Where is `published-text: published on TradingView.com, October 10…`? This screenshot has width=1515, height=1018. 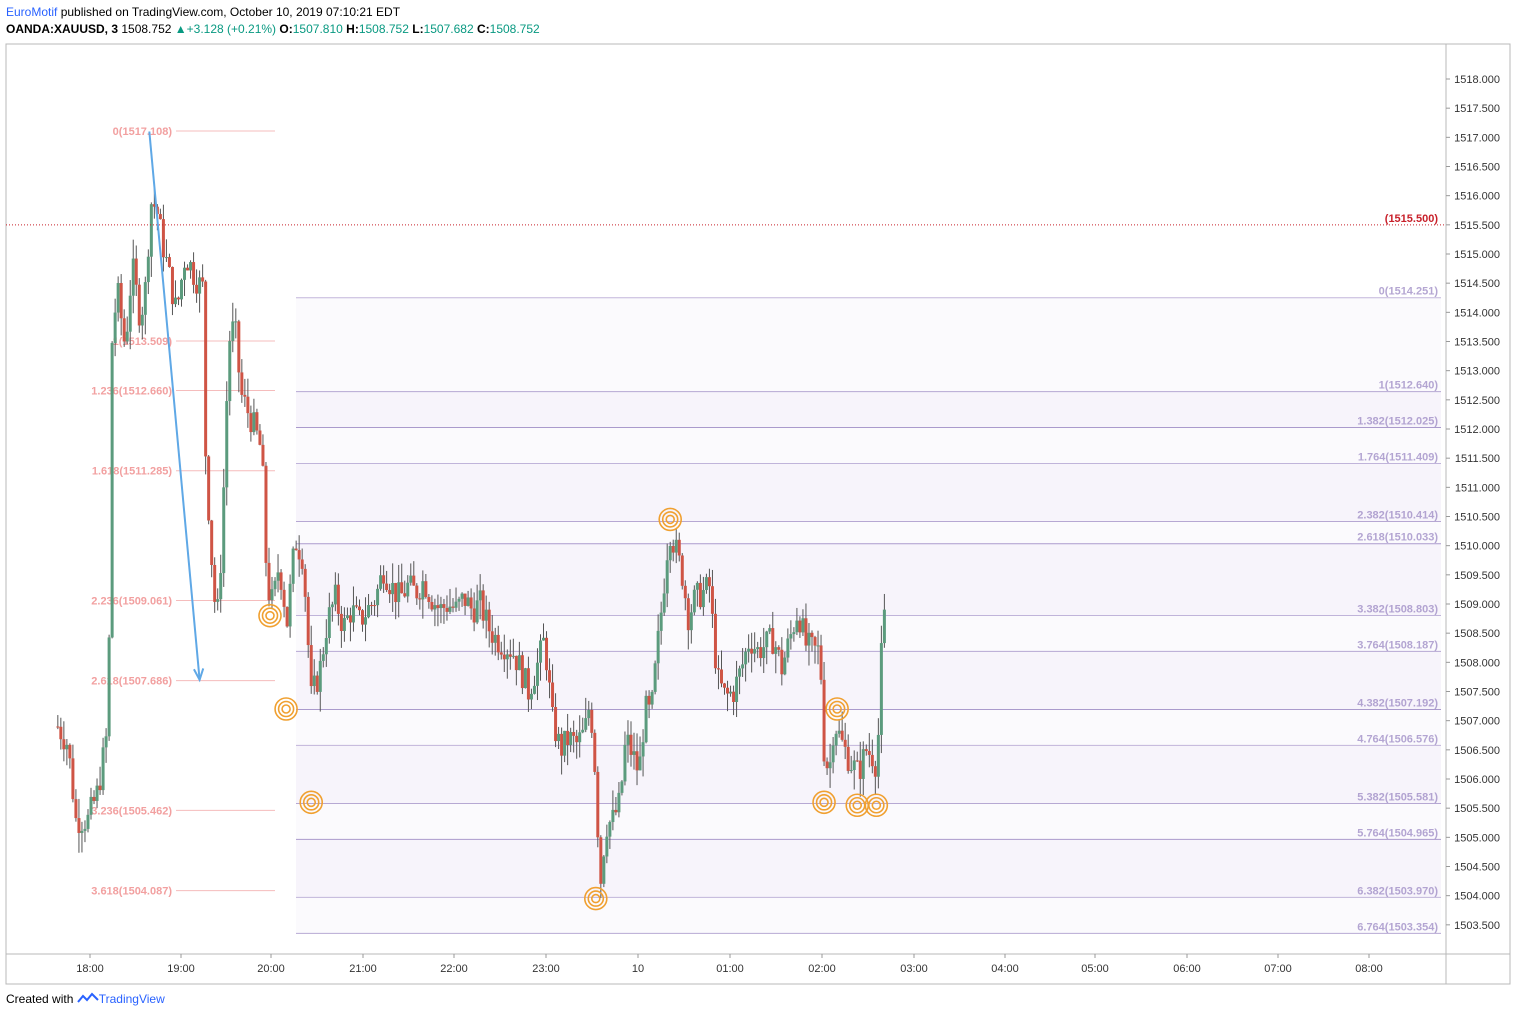 published-text: published on TradingView.com, October 10… is located at coordinates (230, 12).